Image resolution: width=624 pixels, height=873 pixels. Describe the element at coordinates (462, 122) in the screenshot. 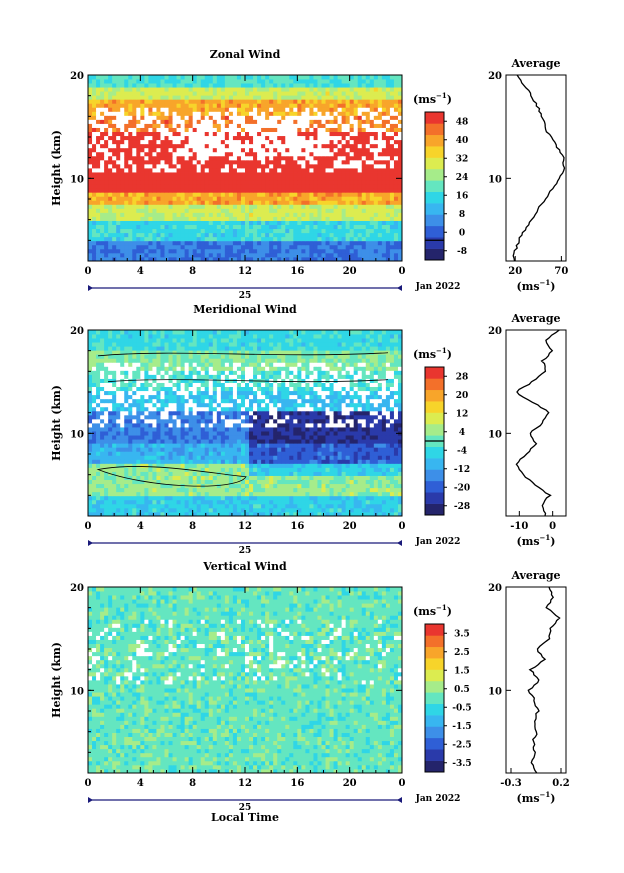

I see `colorbar-tick-label: 48` at that location.